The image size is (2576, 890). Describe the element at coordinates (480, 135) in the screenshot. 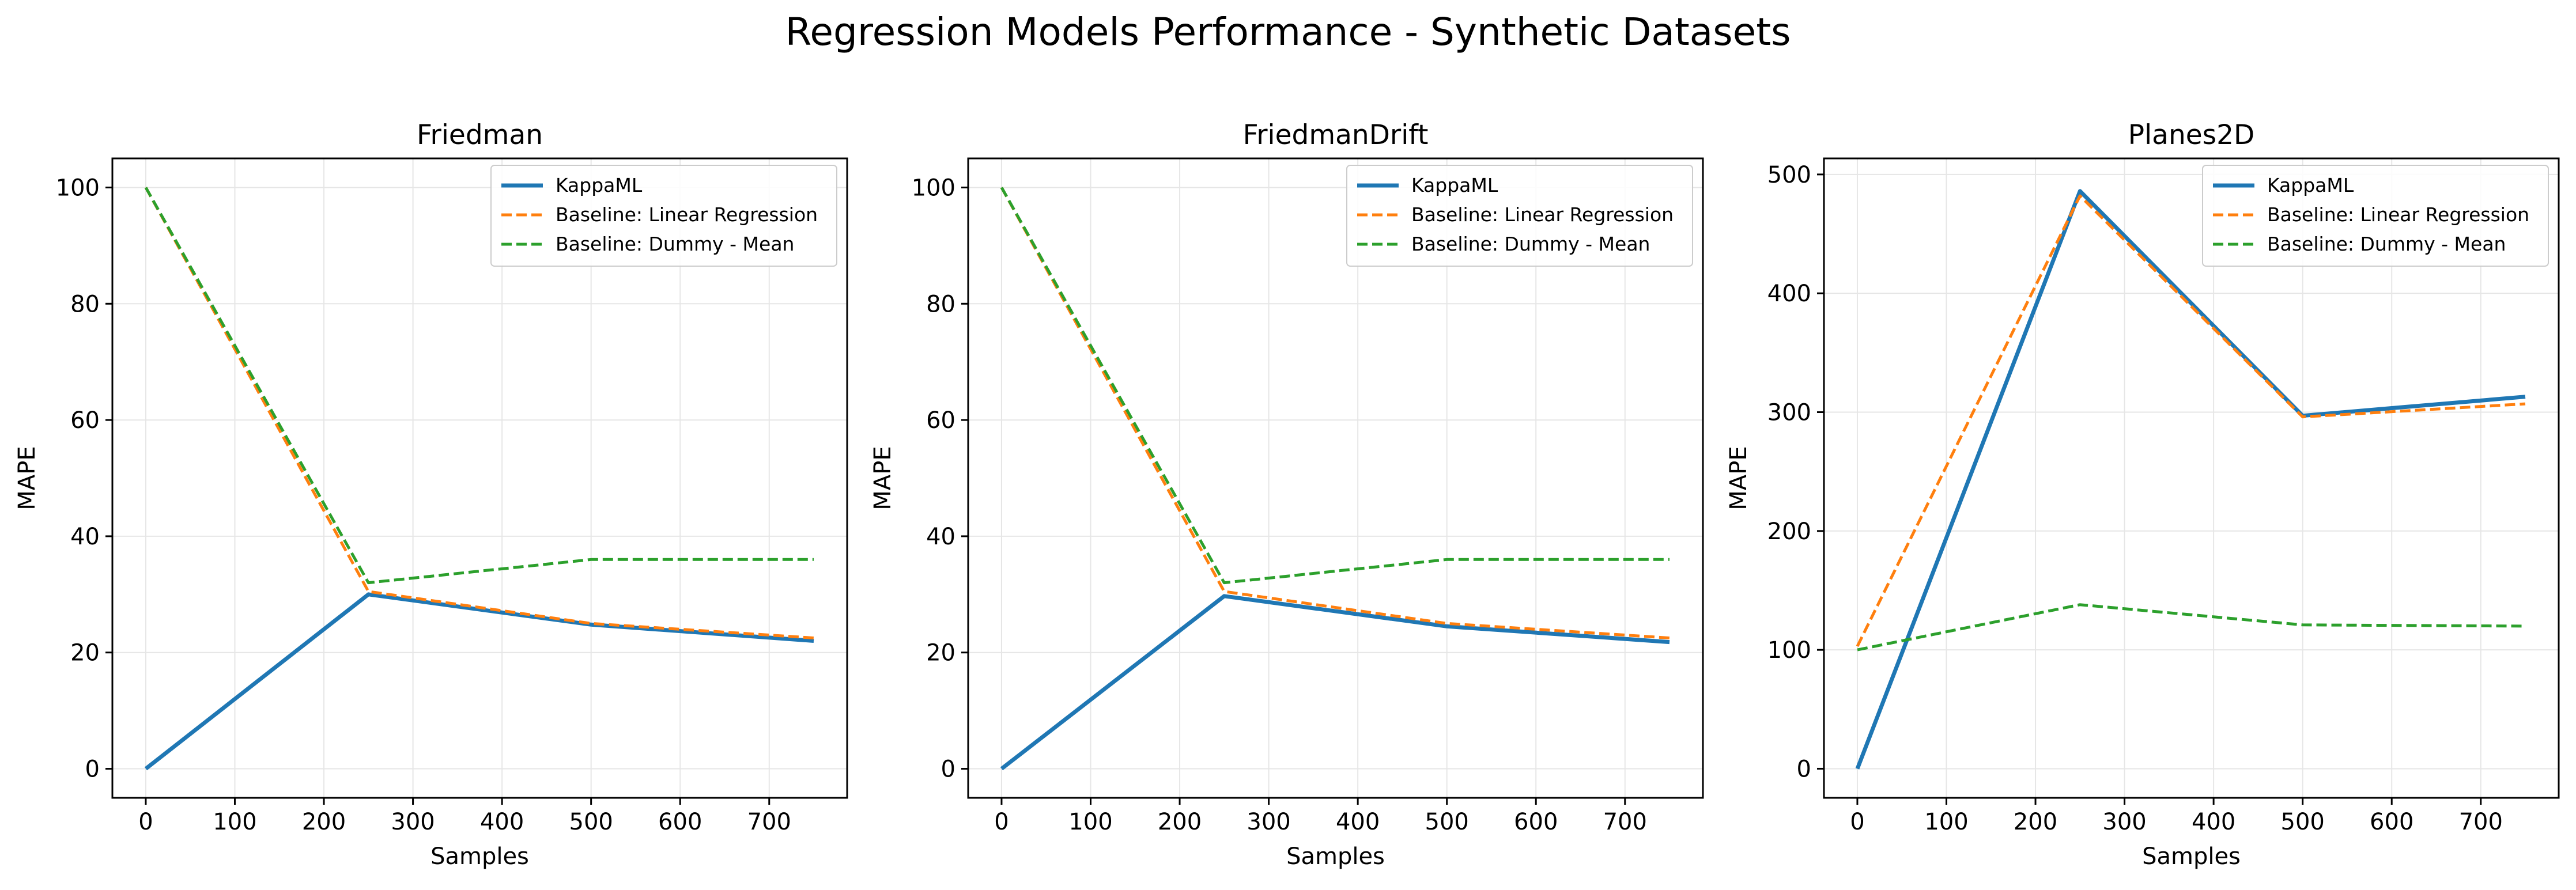

I see `subplot-title: Friedman` at that location.